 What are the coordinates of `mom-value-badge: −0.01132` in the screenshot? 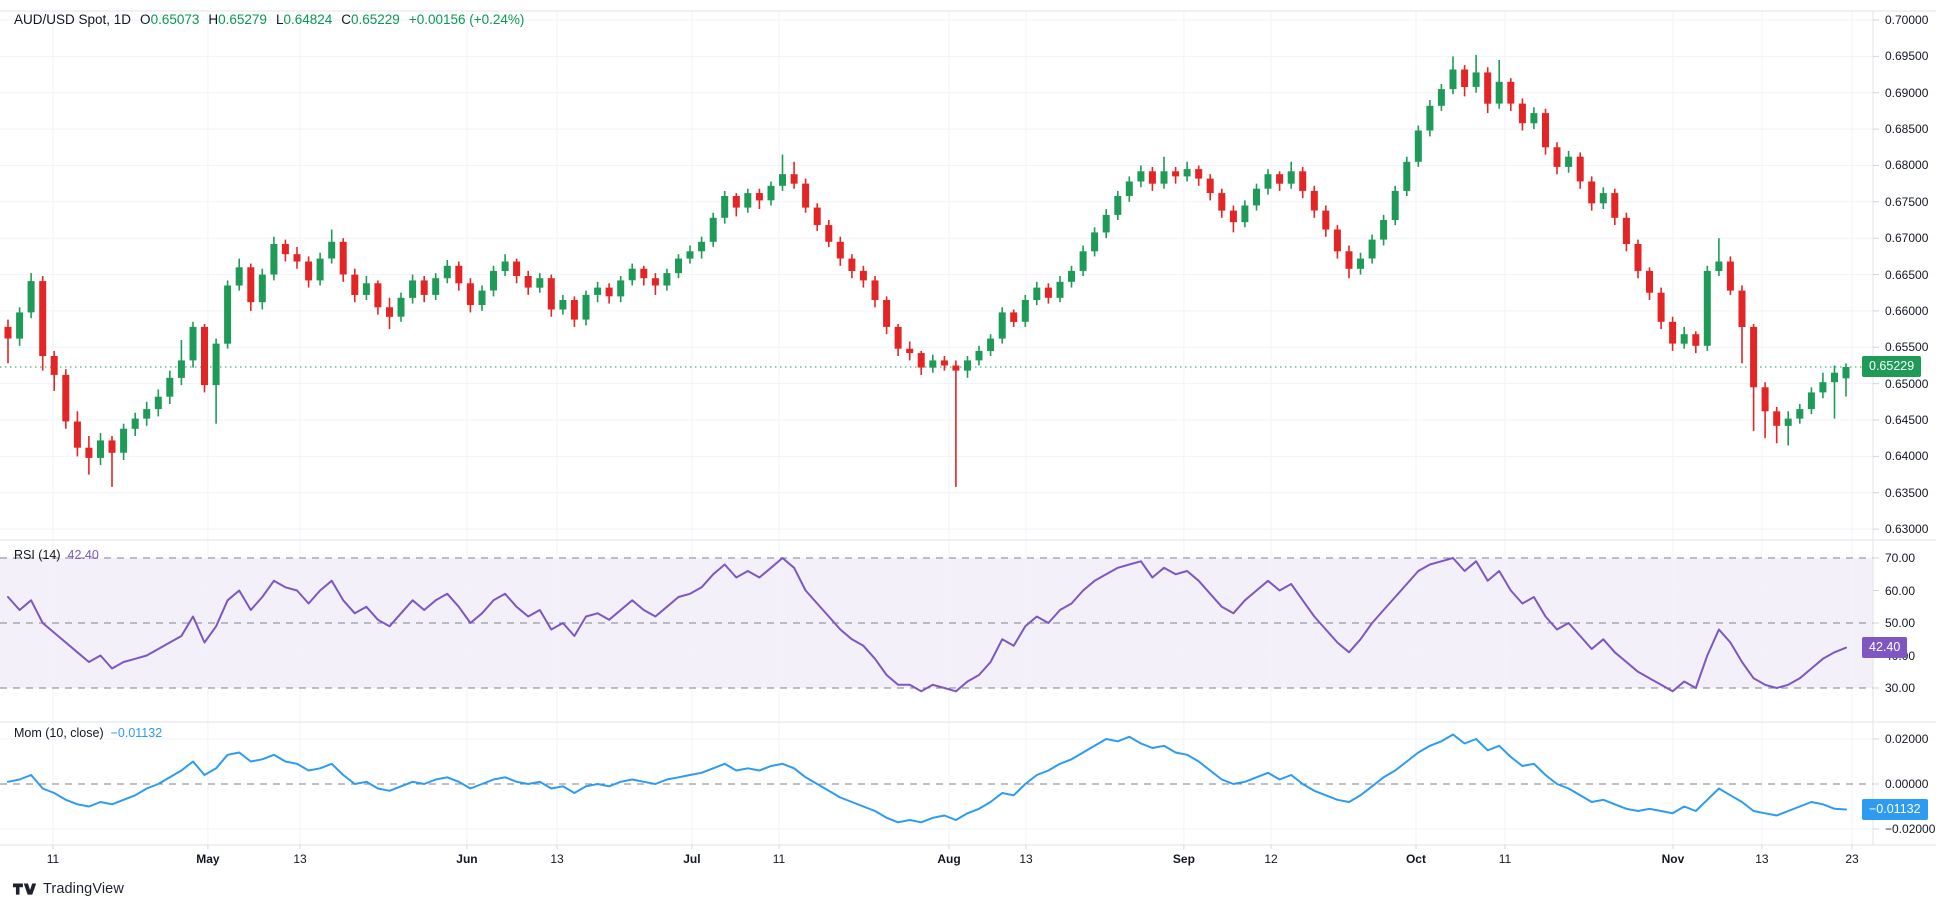 It's located at (1895, 809).